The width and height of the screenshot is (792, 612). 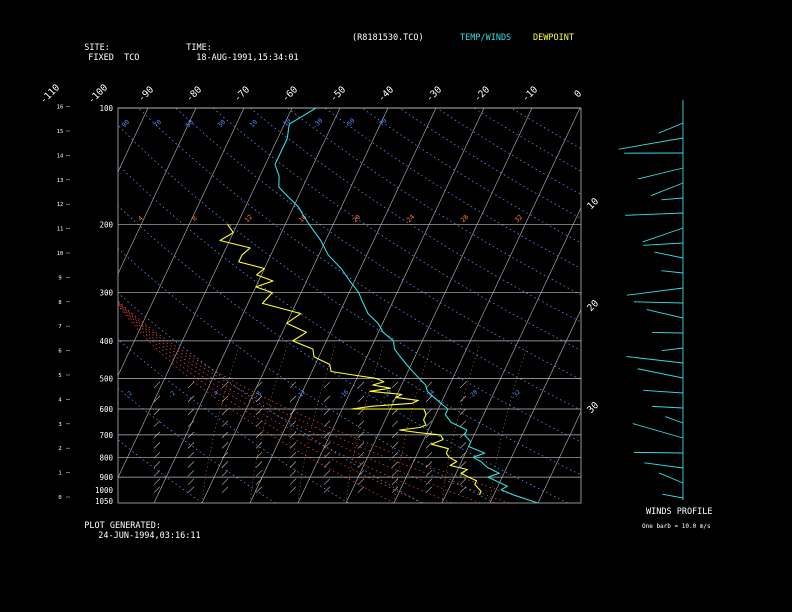 What do you see at coordinates (50, 94) in the screenshot?
I see `temp-tick-label: -110` at bounding box center [50, 94].